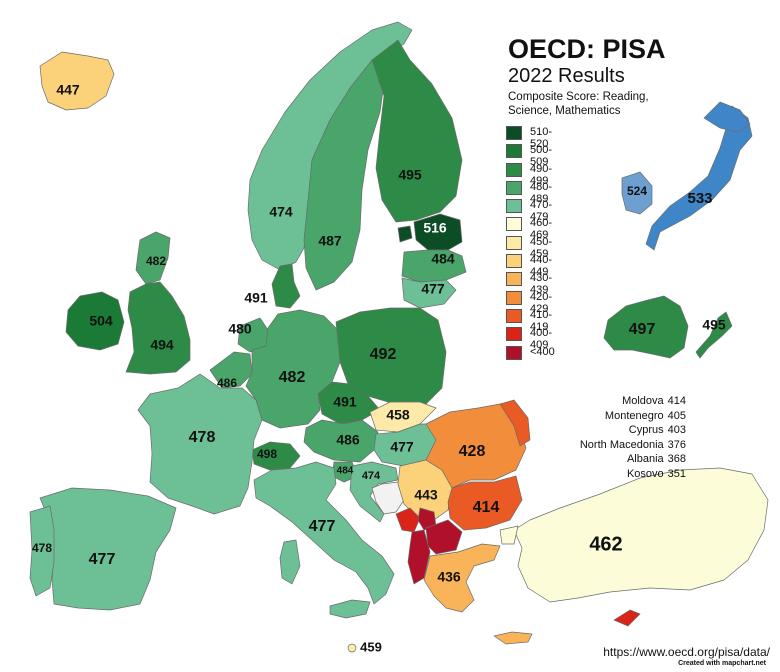 This screenshot has width=780, height=672. I want to click on extra-score-value: 368, so click(676, 459).